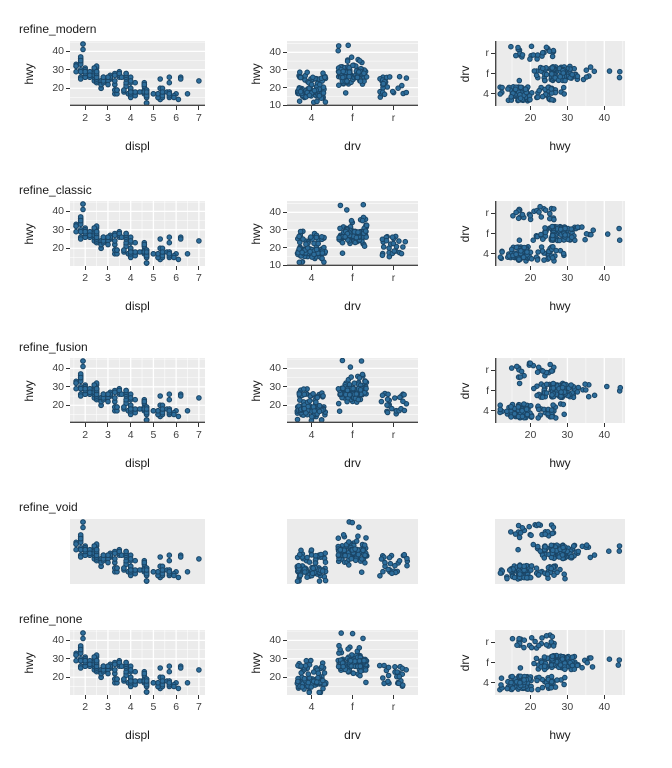 This screenshot has height=768, width=672. Describe the element at coordinates (275, 658) in the screenshot. I see `y-tick-label: 30` at that location.